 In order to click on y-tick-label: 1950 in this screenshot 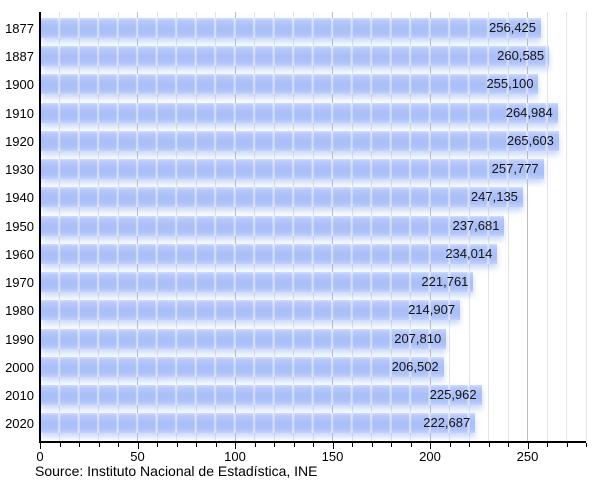, I will do `click(19, 226)`.